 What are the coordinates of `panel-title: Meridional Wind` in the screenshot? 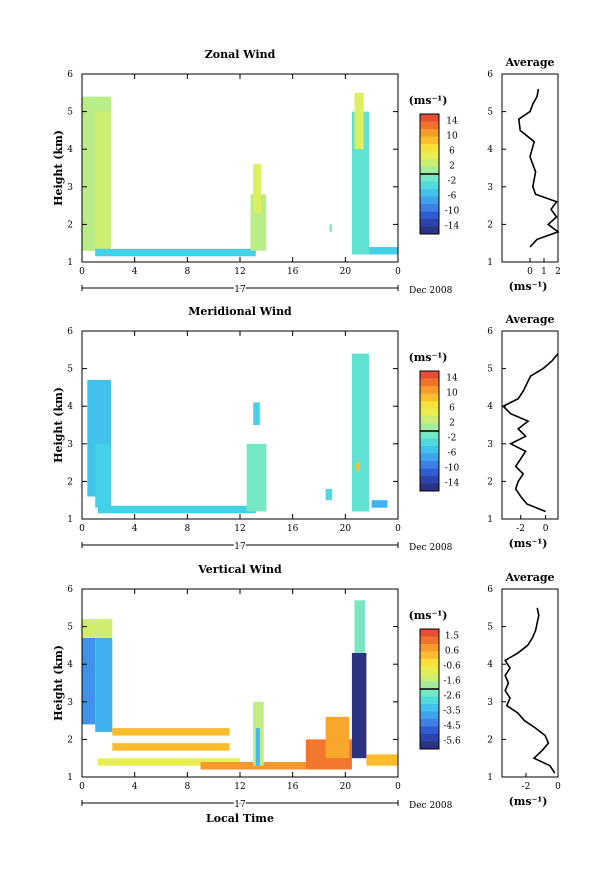 It's located at (240, 311).